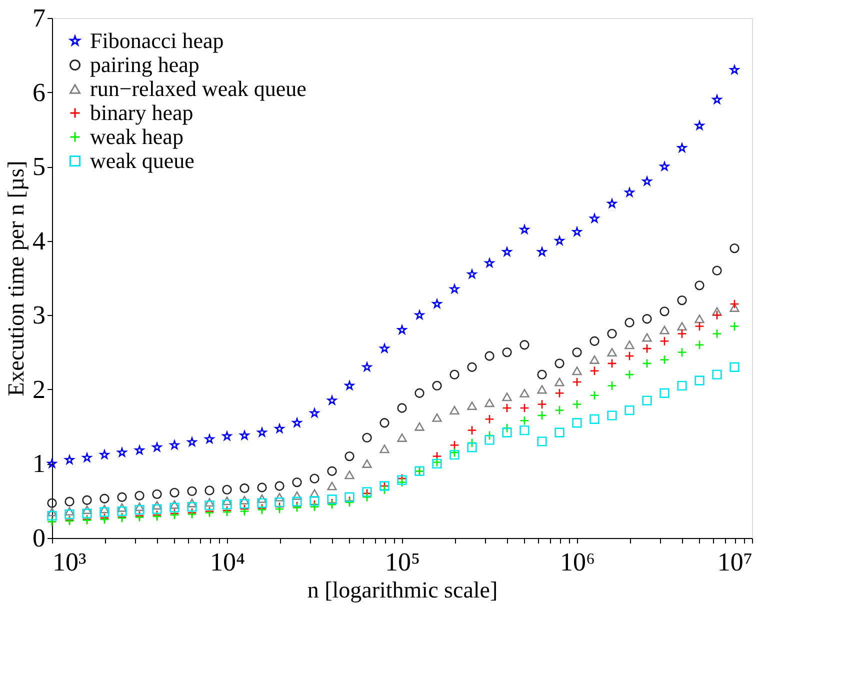 The image size is (861, 673). What do you see at coordinates (16, 278) in the screenshot?
I see `y-axis-title: Execution time per n [µs]` at bounding box center [16, 278].